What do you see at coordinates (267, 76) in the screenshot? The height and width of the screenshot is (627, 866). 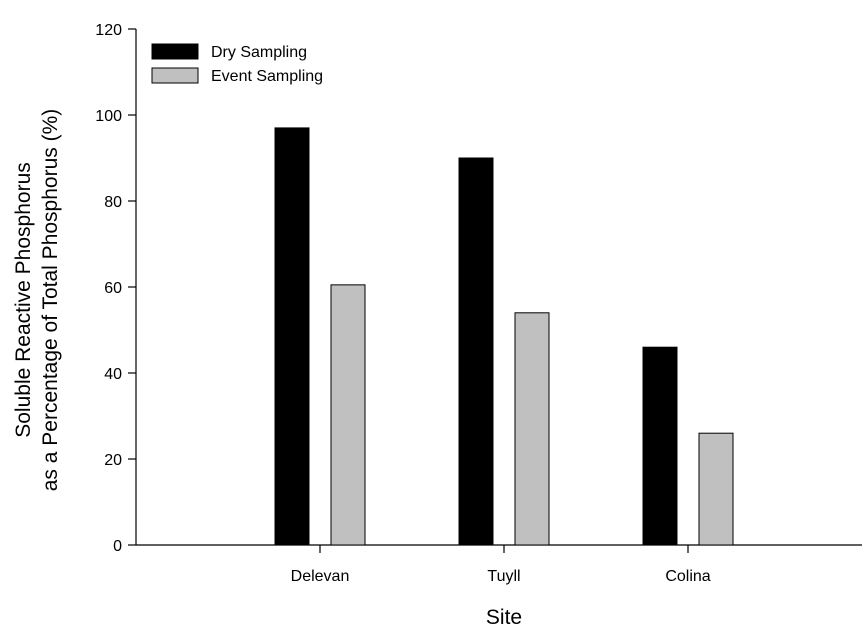 I see `legend-label-event: Event Sampling` at bounding box center [267, 76].